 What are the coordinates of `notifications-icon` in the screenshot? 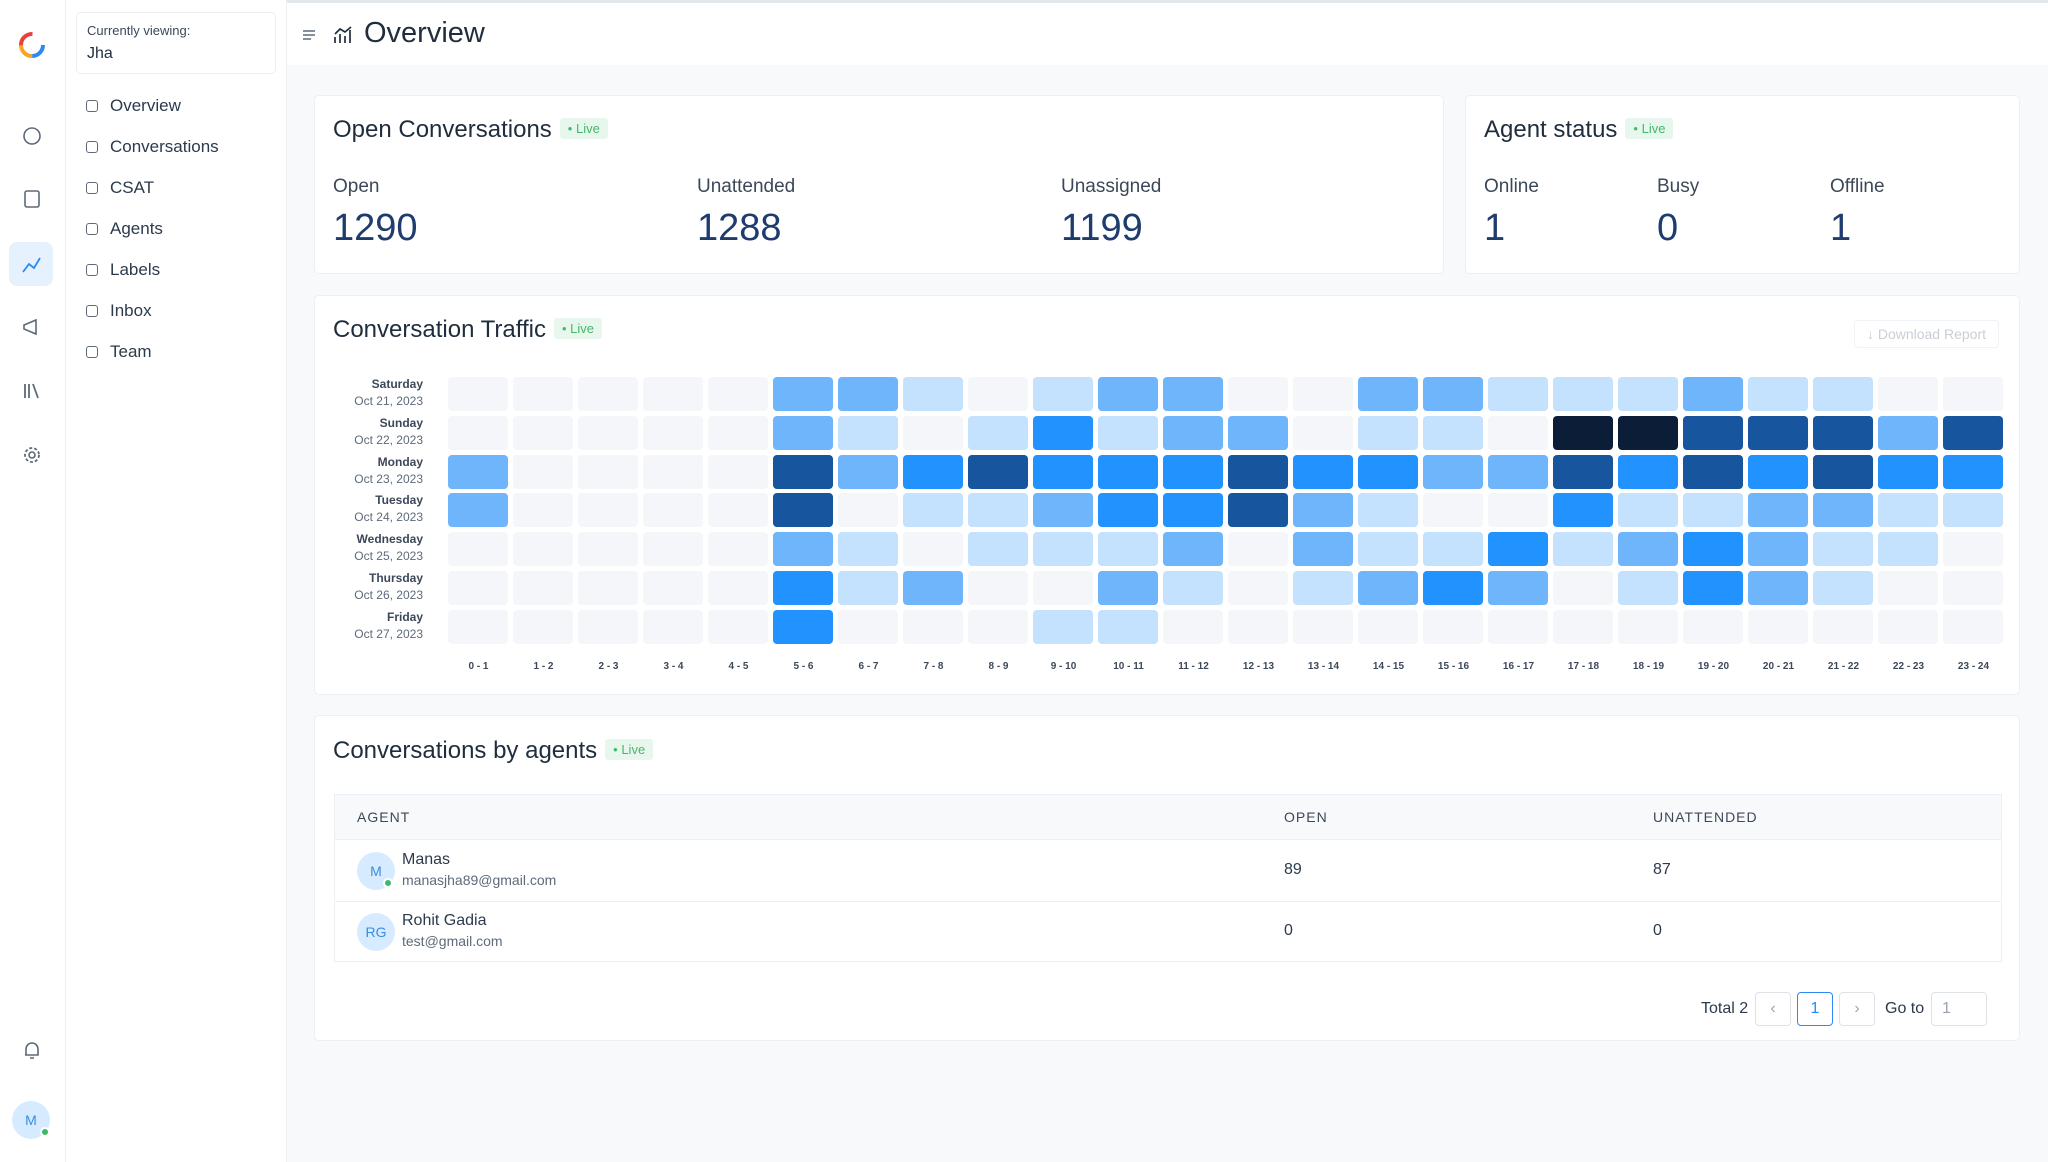 It's located at (32, 1050).